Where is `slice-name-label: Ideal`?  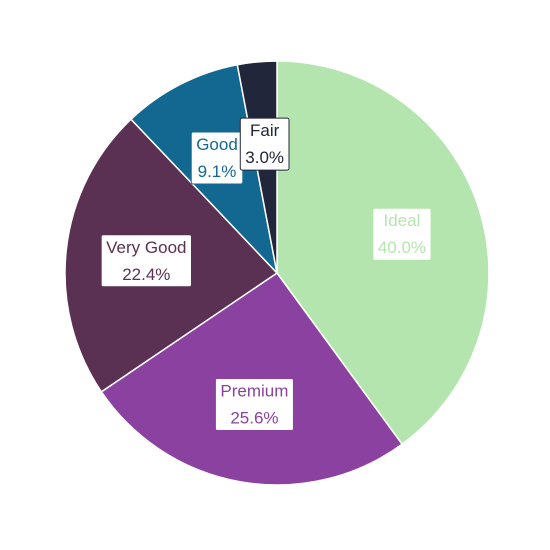
slice-name-label: Ideal is located at coordinates (402, 220).